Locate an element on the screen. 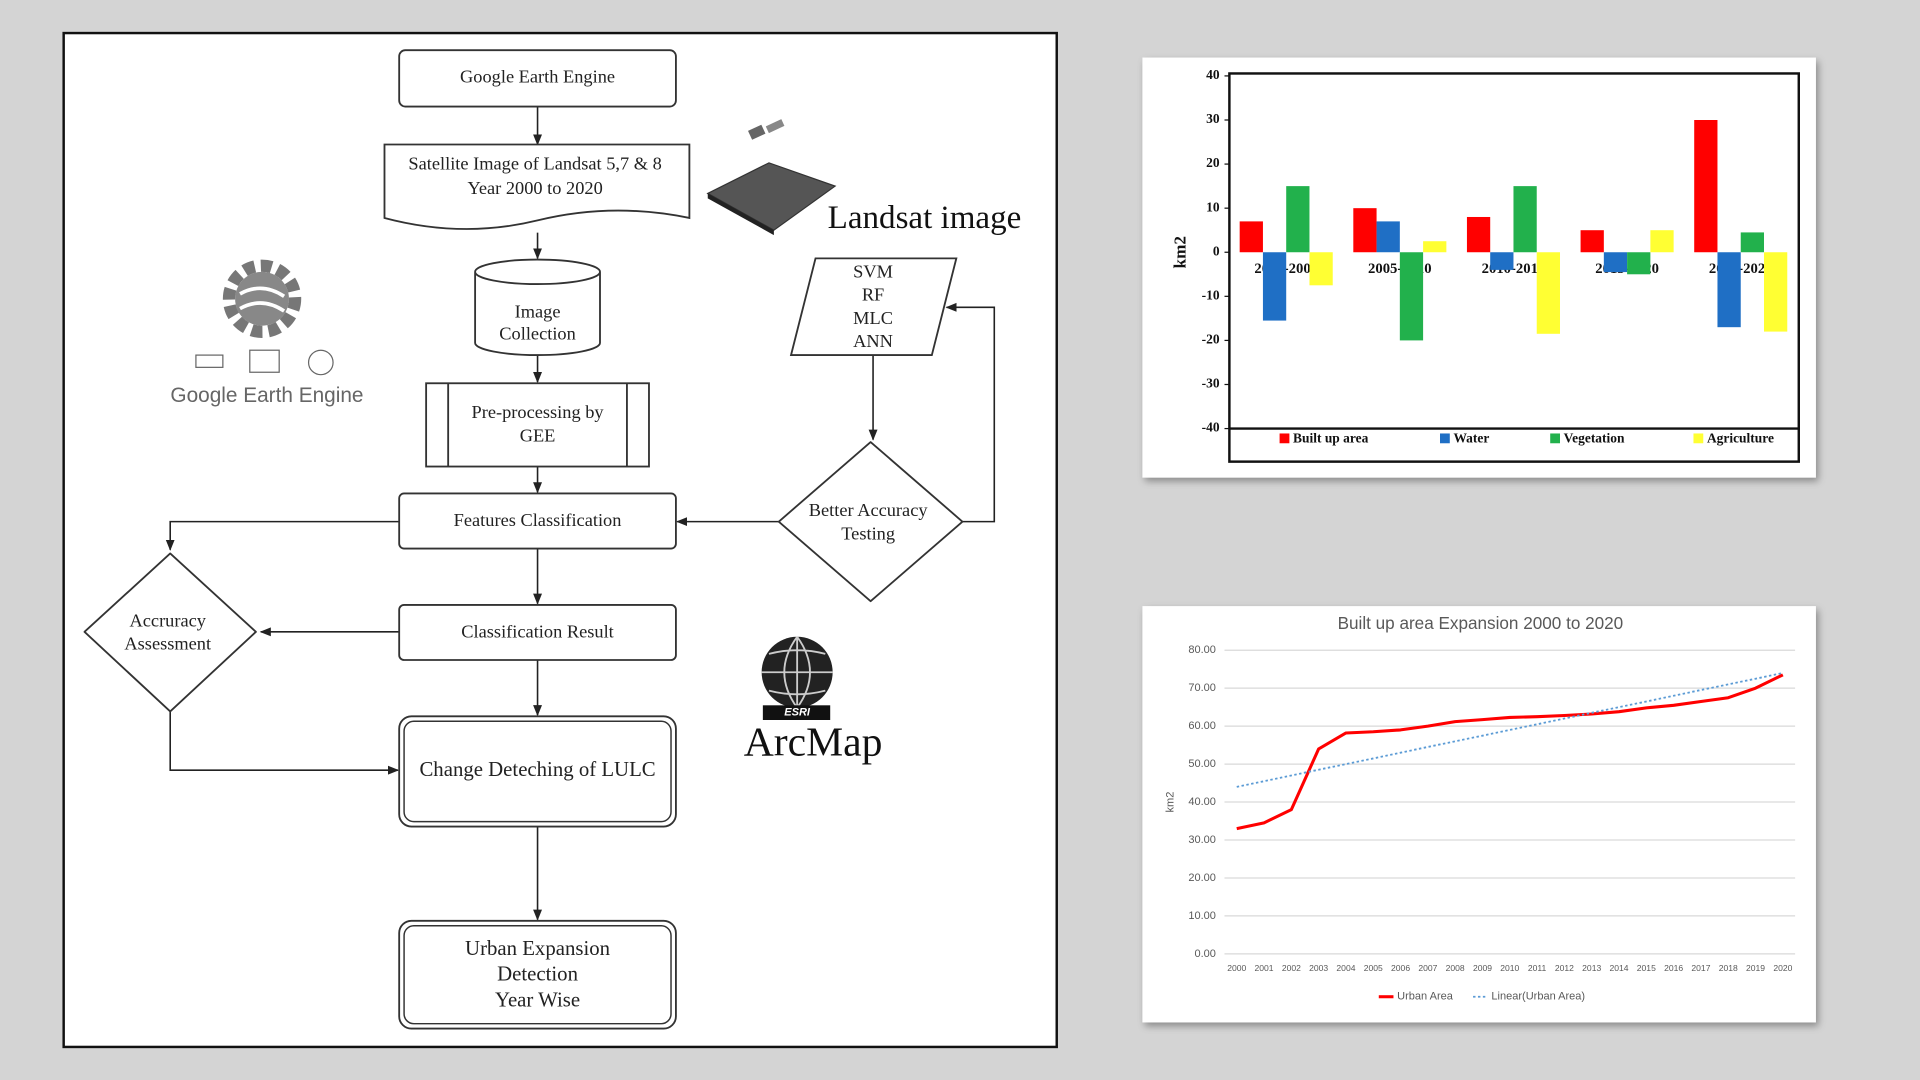 The image size is (1920, 1080). y-tick-label: 10.00 is located at coordinates (1202, 916).